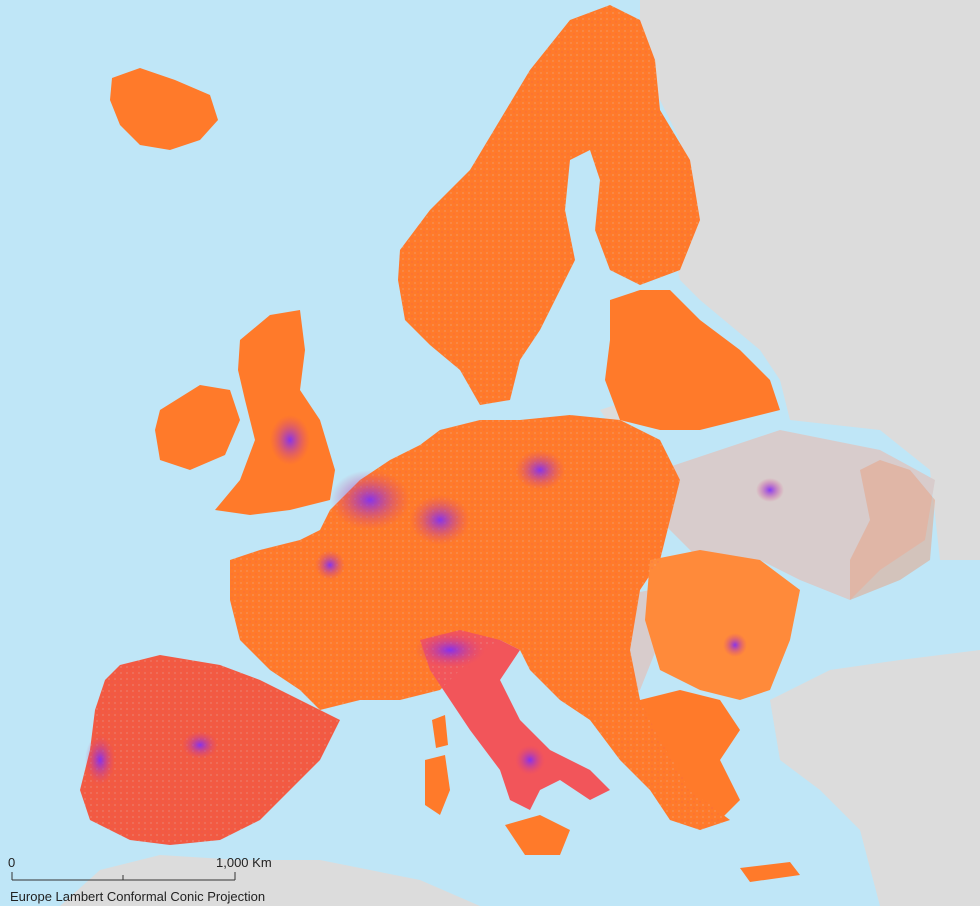  Describe the element at coordinates (270, 880) in the screenshot. I see `africa-land` at that location.